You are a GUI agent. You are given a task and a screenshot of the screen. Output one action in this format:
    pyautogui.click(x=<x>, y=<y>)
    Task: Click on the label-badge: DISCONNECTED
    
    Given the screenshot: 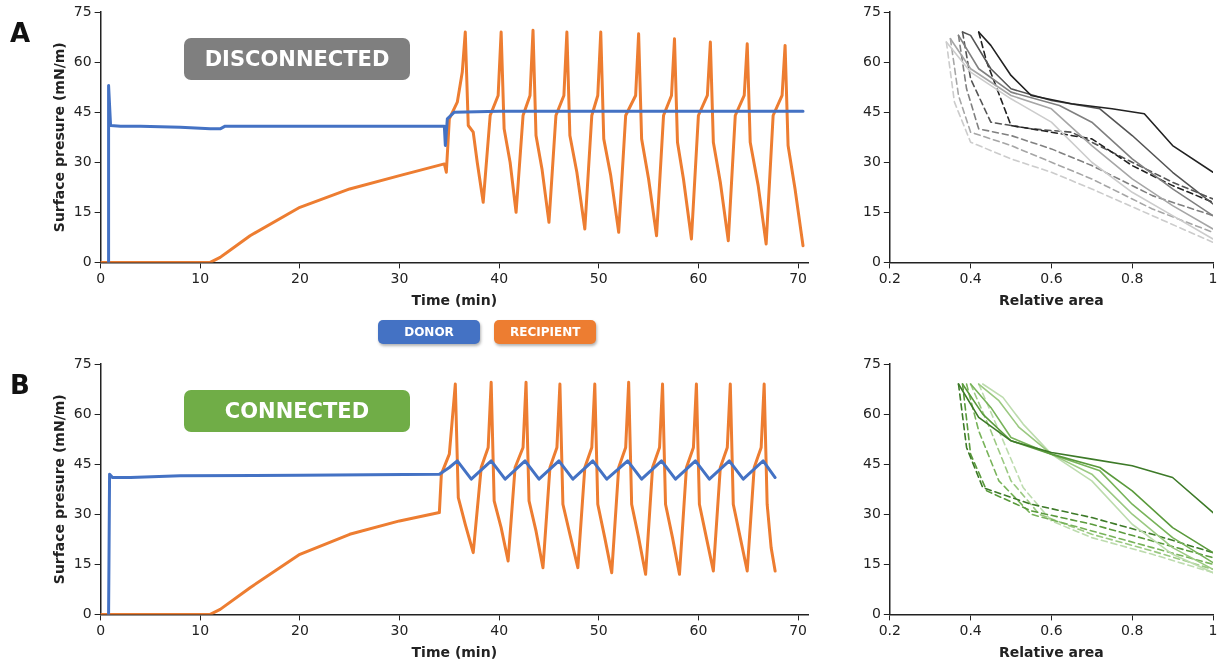 What is the action you would take?
    pyautogui.click(x=297, y=59)
    